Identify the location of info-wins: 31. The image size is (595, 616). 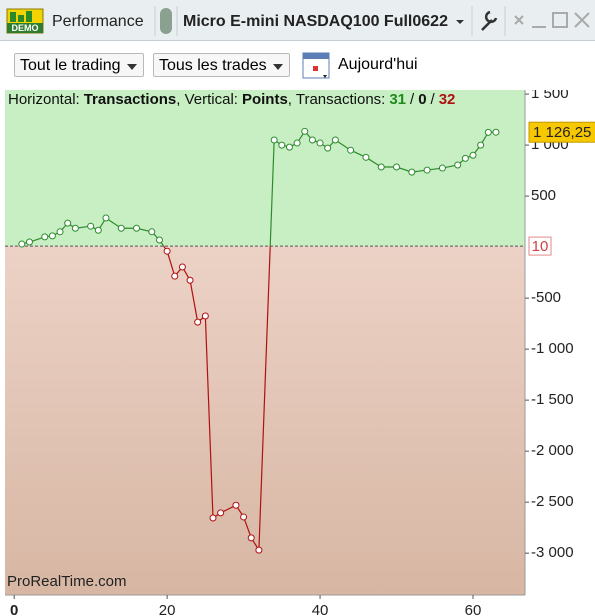
(397, 99).